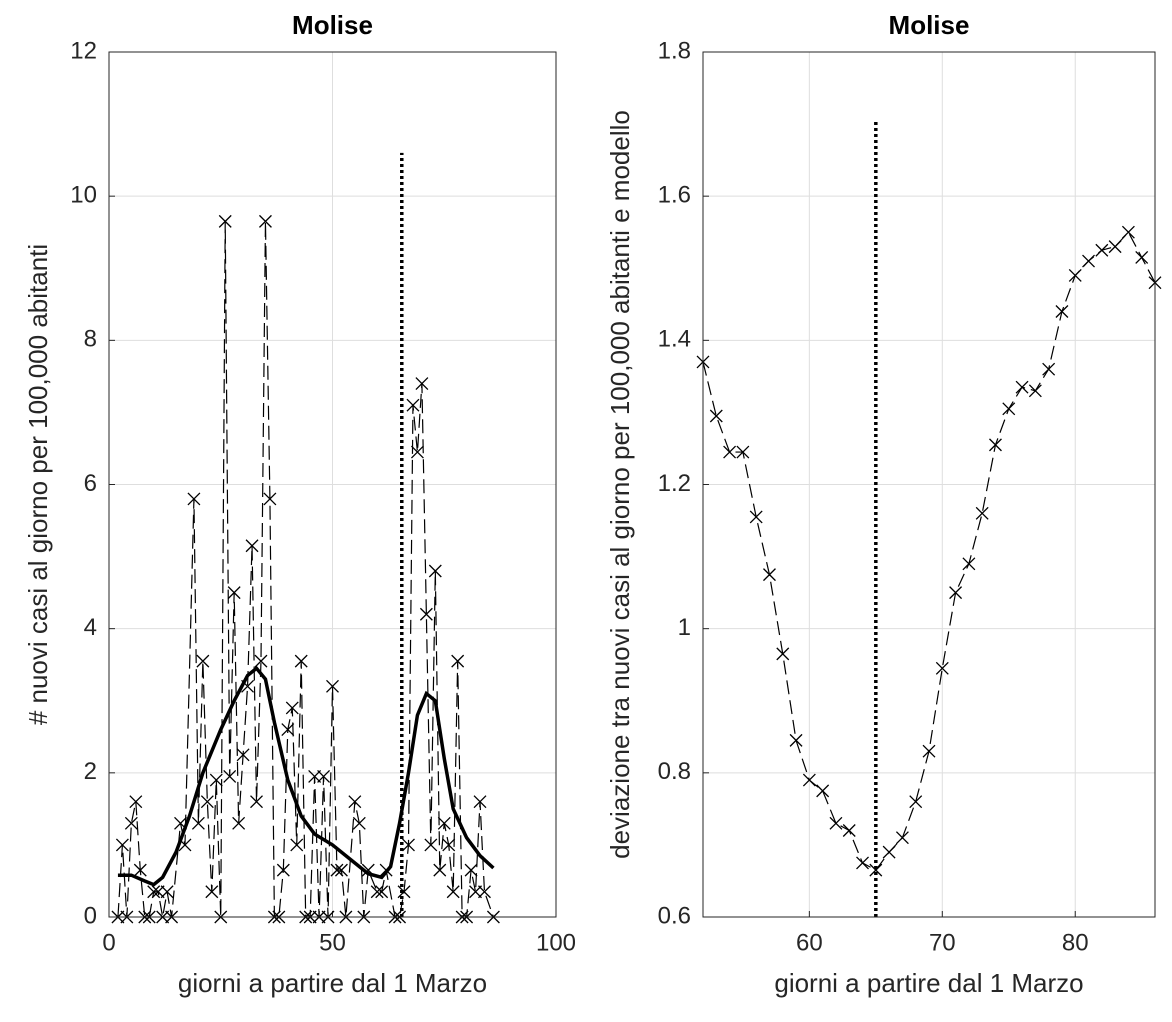  I want to click on x-tick-label: 50, so click(332, 942).